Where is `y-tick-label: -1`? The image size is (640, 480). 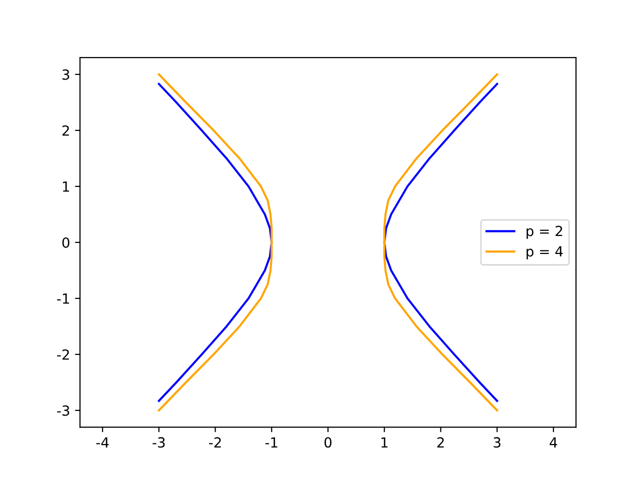
y-tick-label: -1 is located at coordinates (63, 299).